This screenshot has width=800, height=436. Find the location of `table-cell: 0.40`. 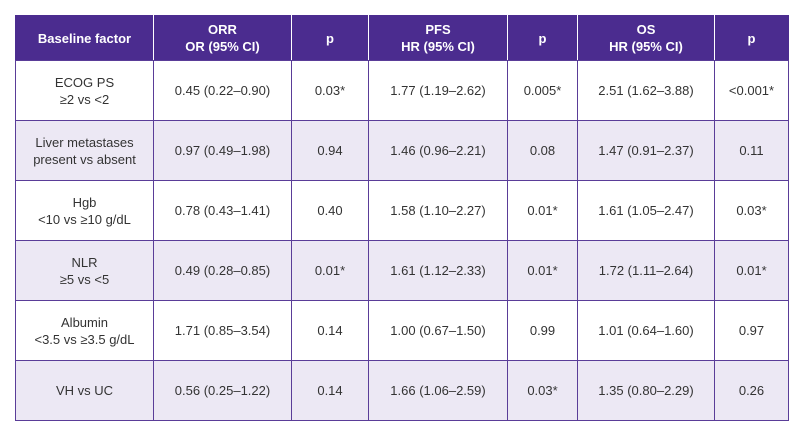

table-cell: 0.40 is located at coordinates (330, 210).